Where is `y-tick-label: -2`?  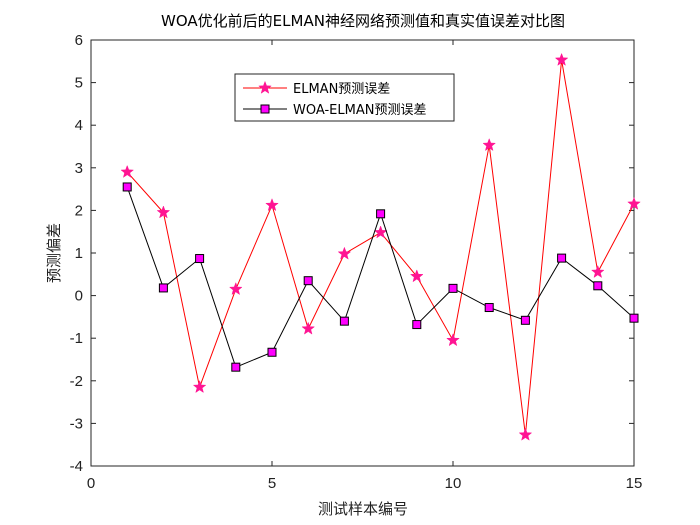 y-tick-label: -2 is located at coordinates (76, 381).